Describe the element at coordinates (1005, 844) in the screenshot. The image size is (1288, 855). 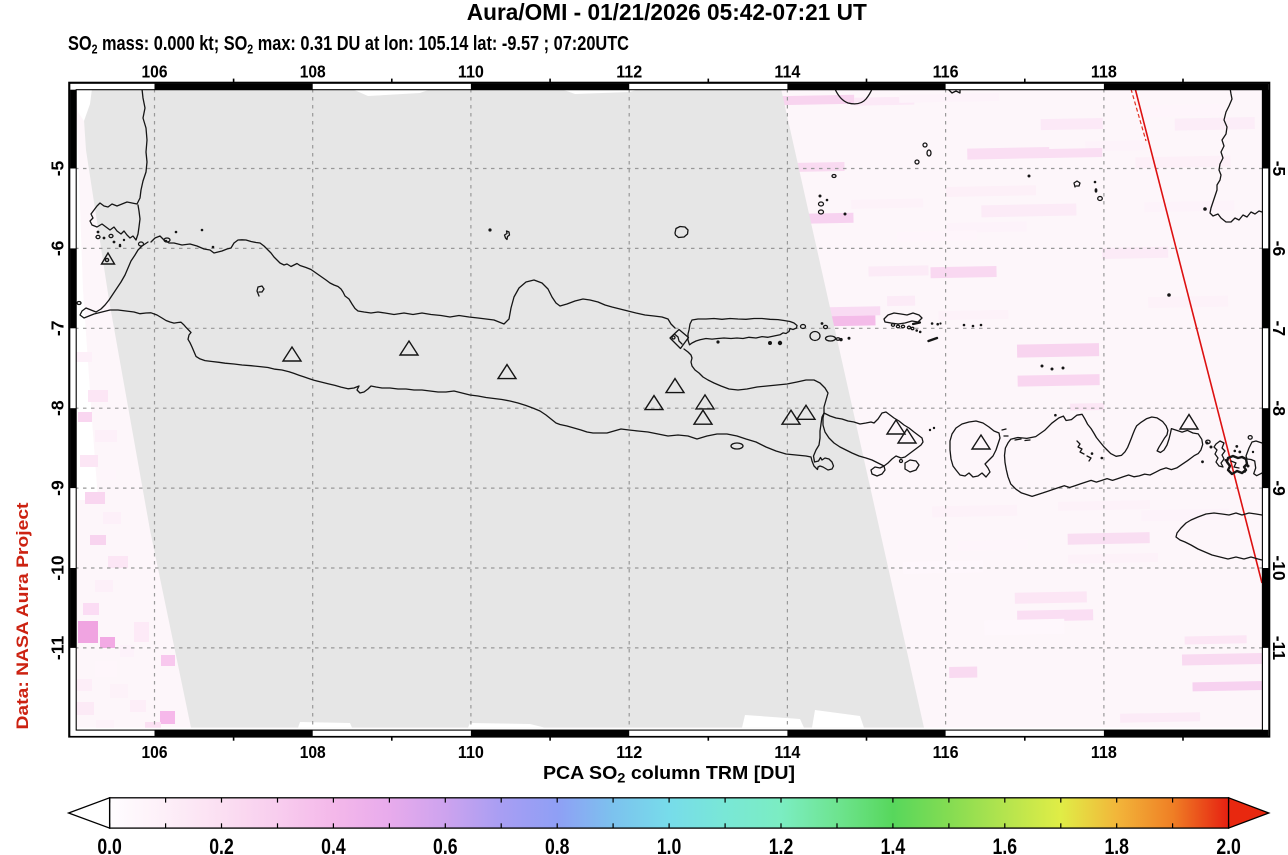
I see `svg-text: 1.6` at that location.